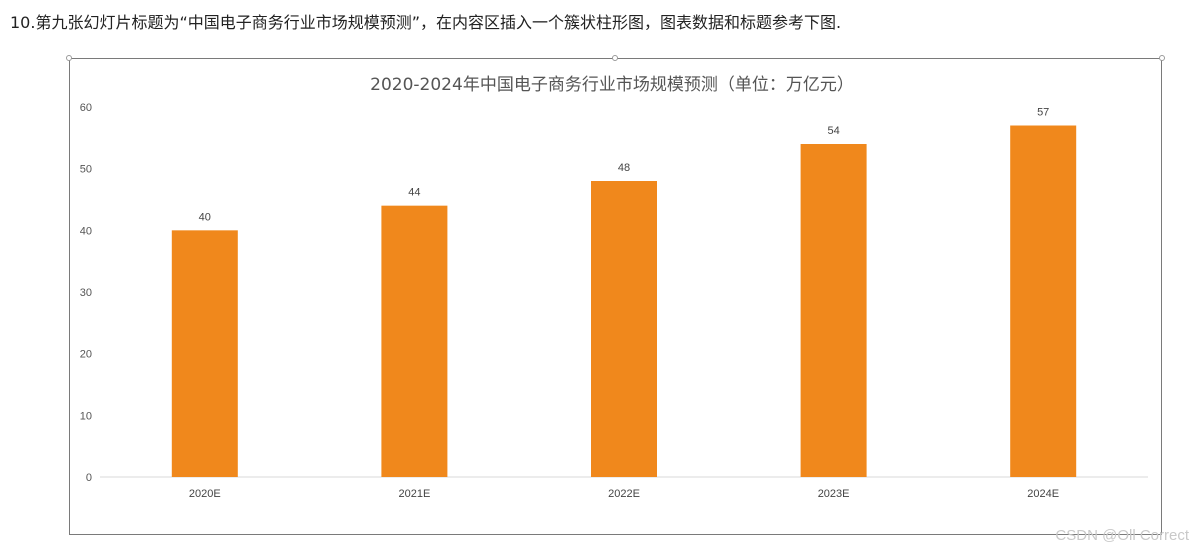 This screenshot has width=1195, height=552. Describe the element at coordinates (615, 58) in the screenshot. I see `resize-handle-top` at that location.